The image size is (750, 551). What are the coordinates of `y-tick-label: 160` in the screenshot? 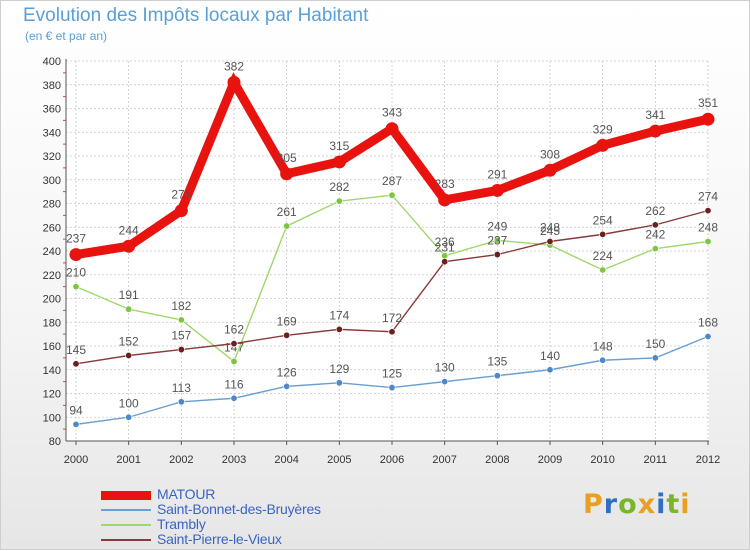 It's located at (52, 347).